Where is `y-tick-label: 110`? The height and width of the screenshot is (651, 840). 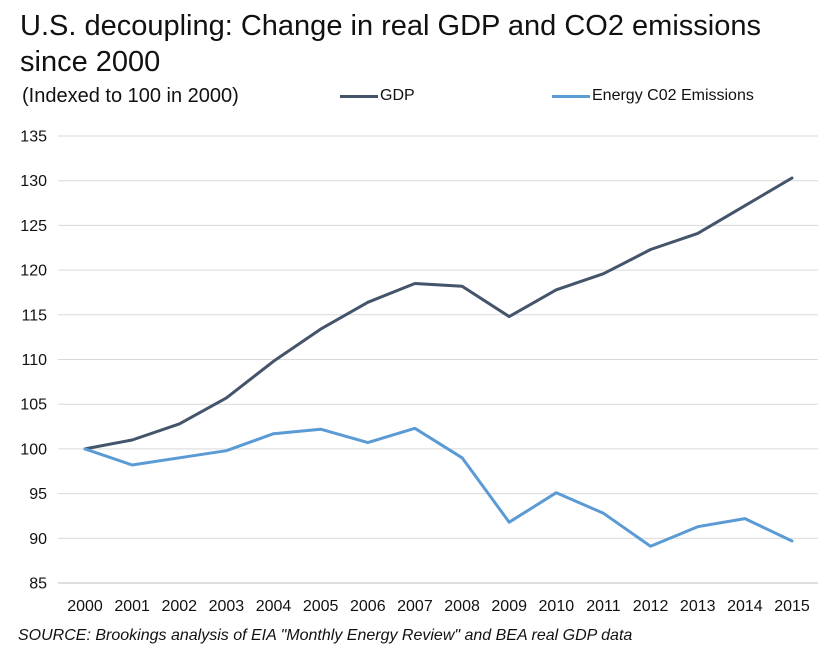 y-tick-label: 110 is located at coordinates (34, 360).